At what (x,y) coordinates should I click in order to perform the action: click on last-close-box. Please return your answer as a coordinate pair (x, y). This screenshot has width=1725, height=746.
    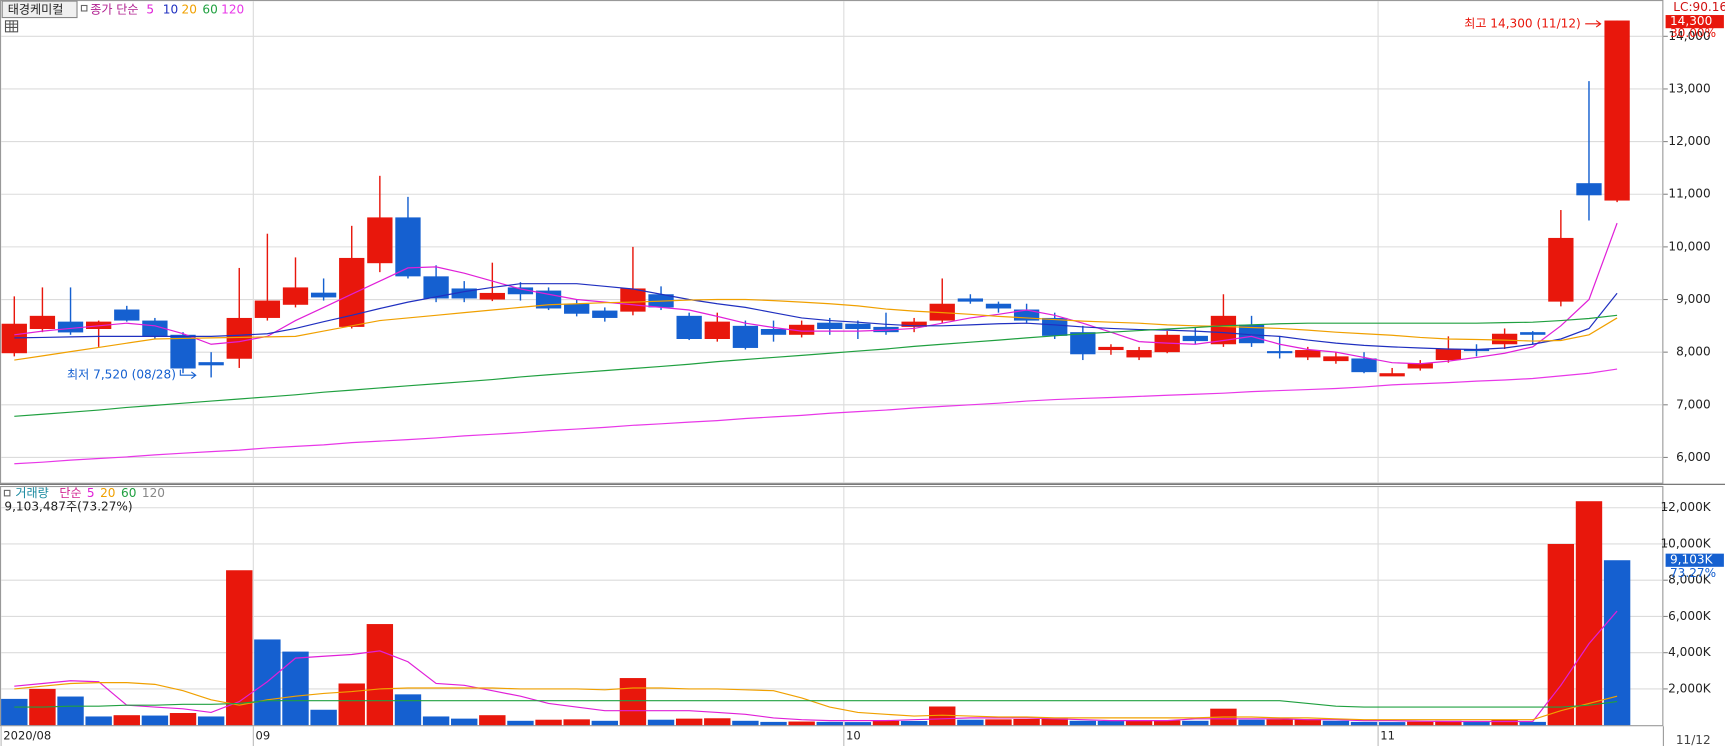
    Looking at the image, I should click on (1694, 22).